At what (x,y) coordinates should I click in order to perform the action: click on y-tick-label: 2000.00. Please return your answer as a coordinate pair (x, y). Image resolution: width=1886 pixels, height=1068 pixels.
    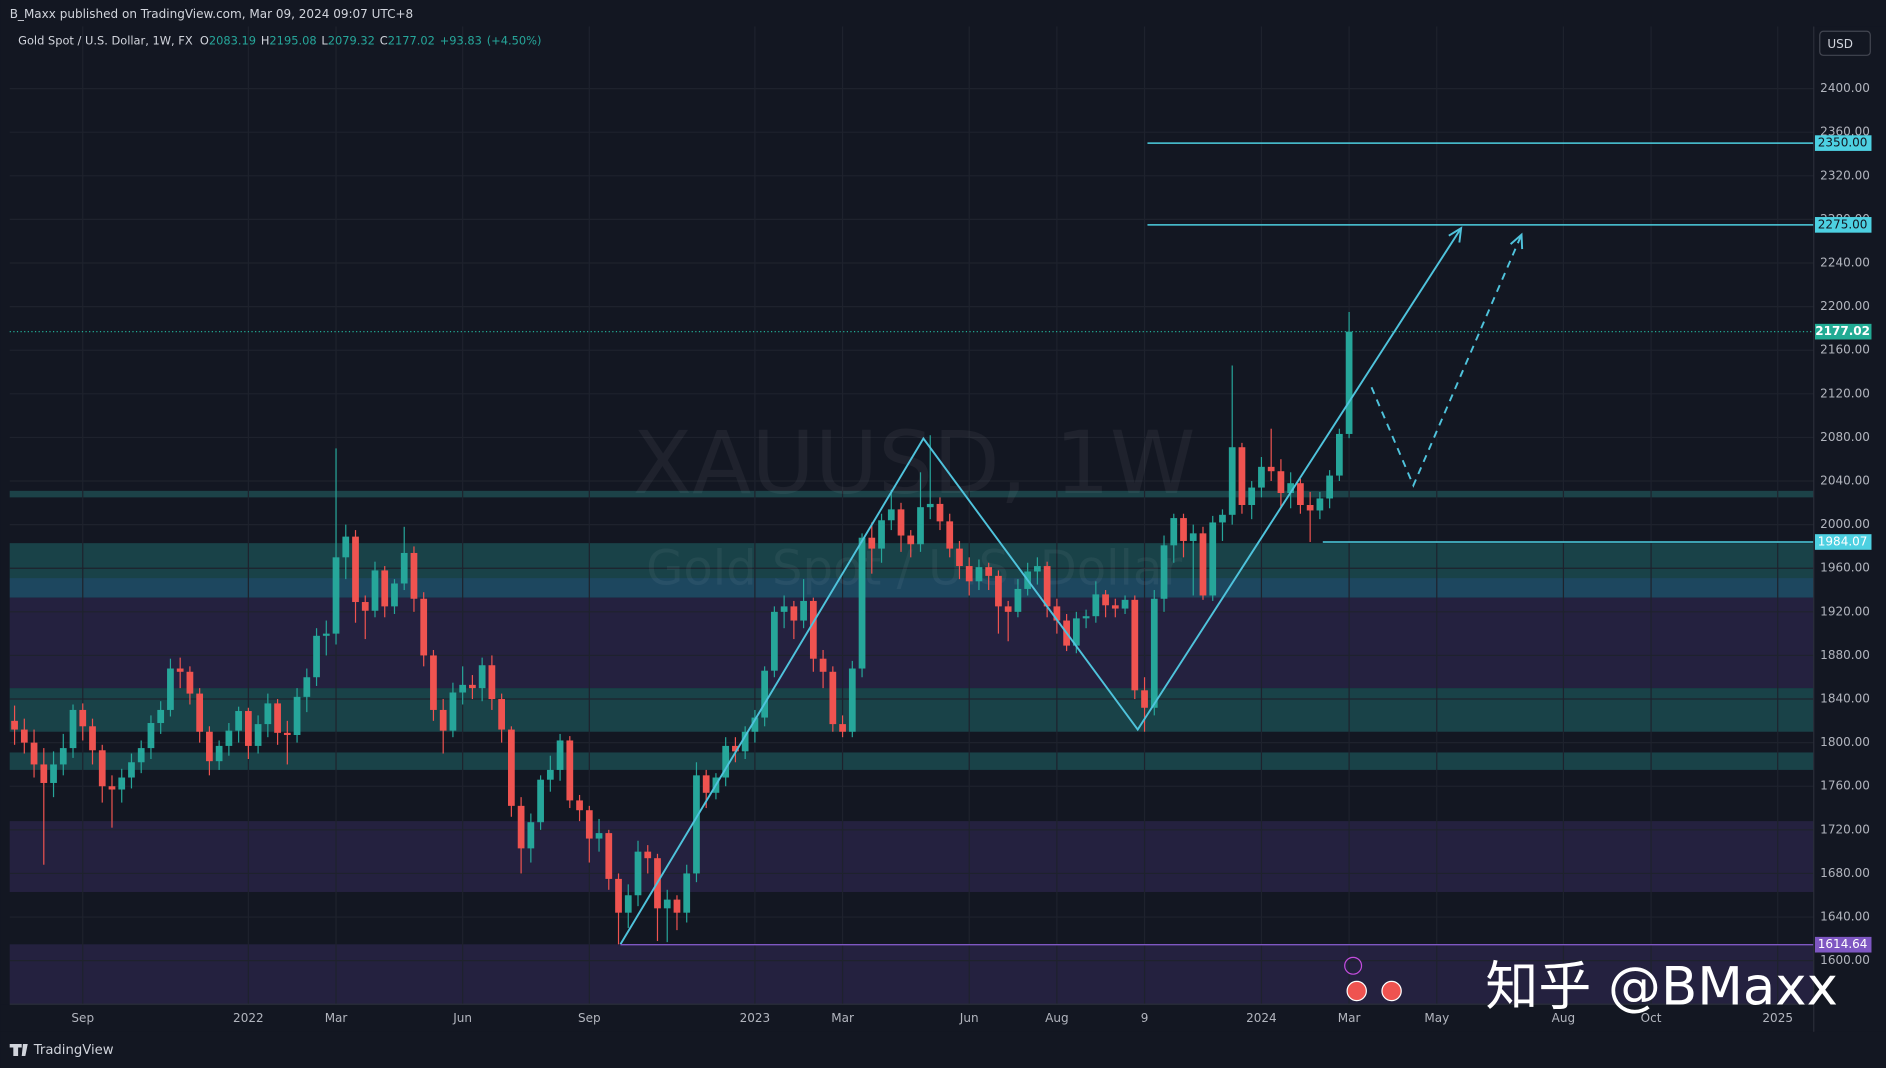
    Looking at the image, I should click on (1845, 524).